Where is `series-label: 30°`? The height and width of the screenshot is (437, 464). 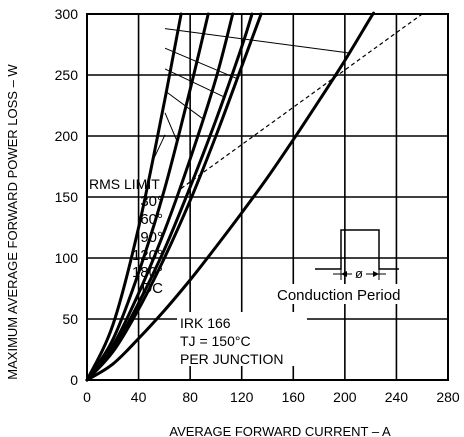 series-label: 30° is located at coordinates (151, 201).